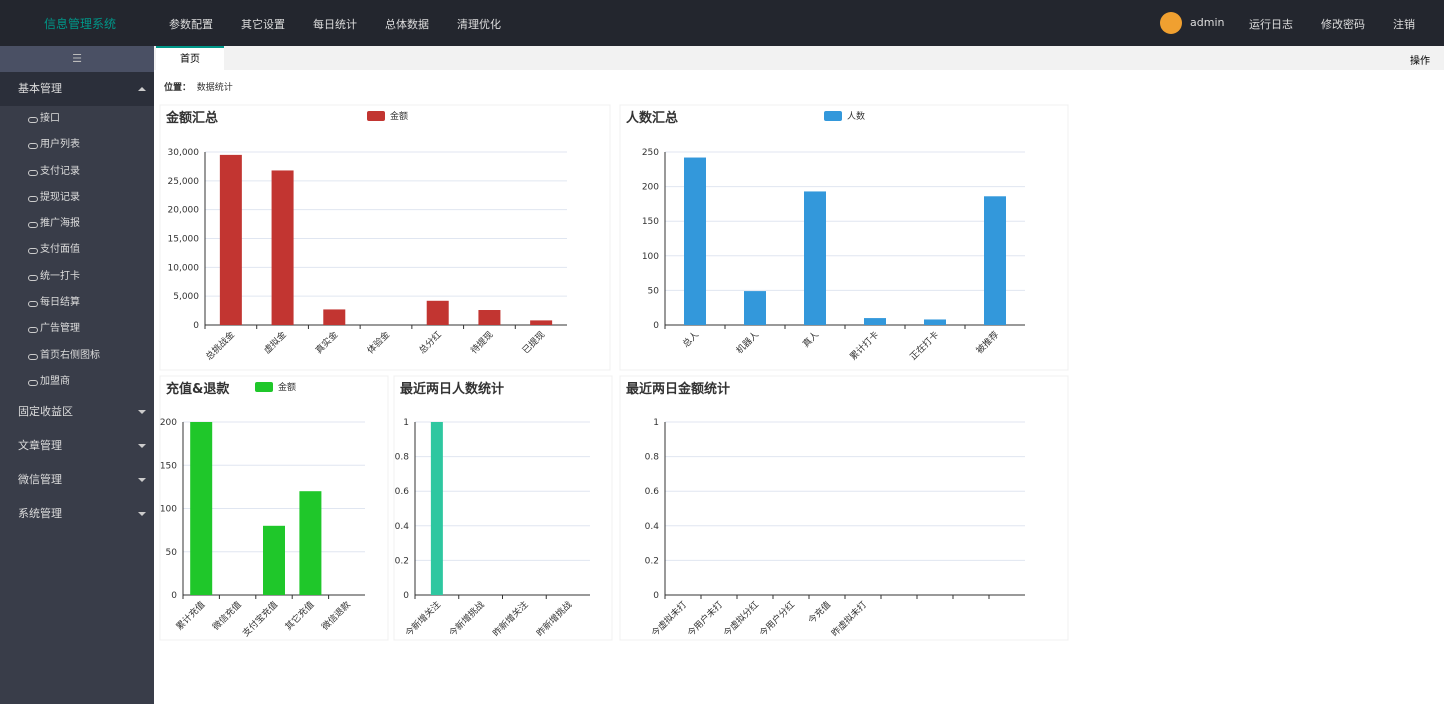 The height and width of the screenshot is (704, 1444). What do you see at coordinates (678, 389) in the screenshot?
I see `chart-title: 最近两日金额统计` at bounding box center [678, 389].